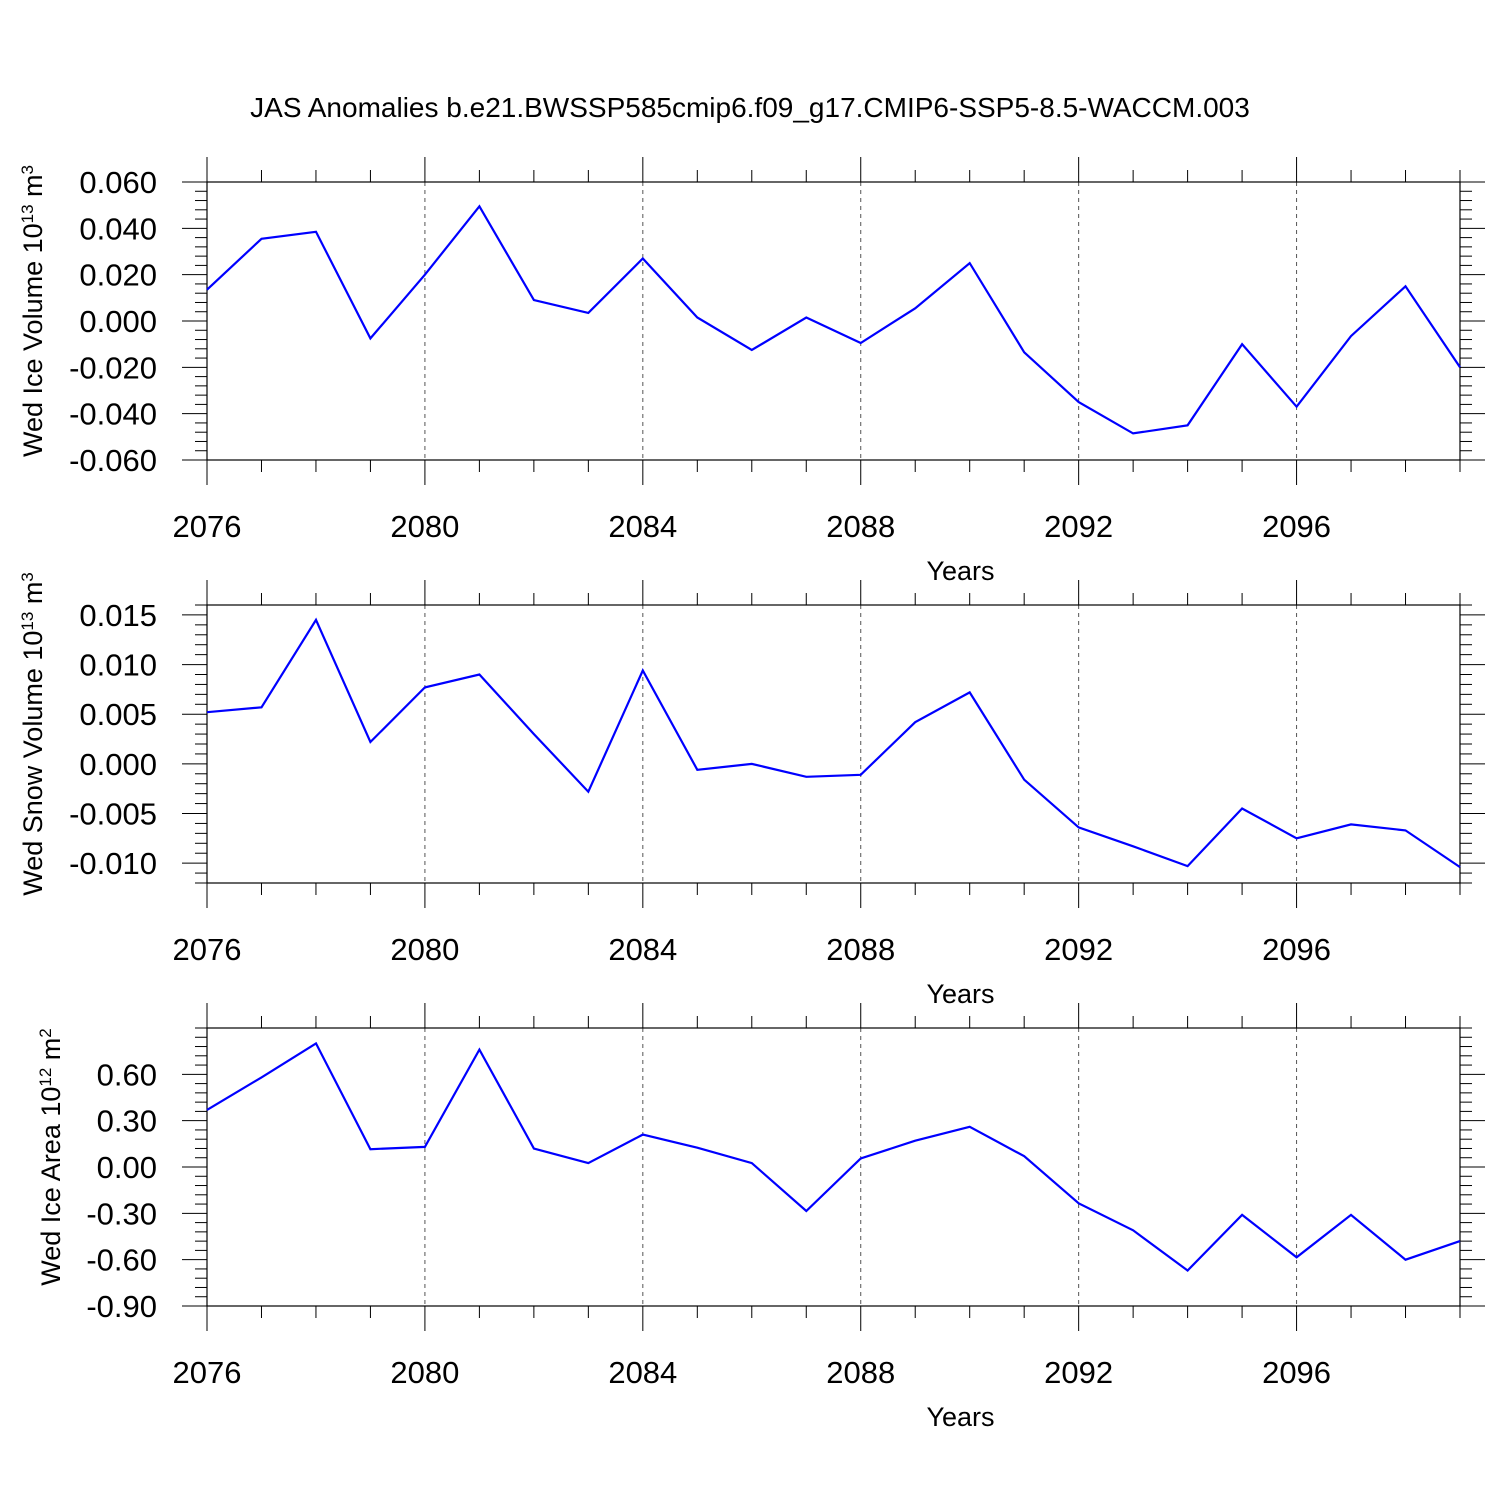 The image size is (1500, 1500). What do you see at coordinates (113, 414) in the screenshot?
I see `y-tick-label: -0.040` at bounding box center [113, 414].